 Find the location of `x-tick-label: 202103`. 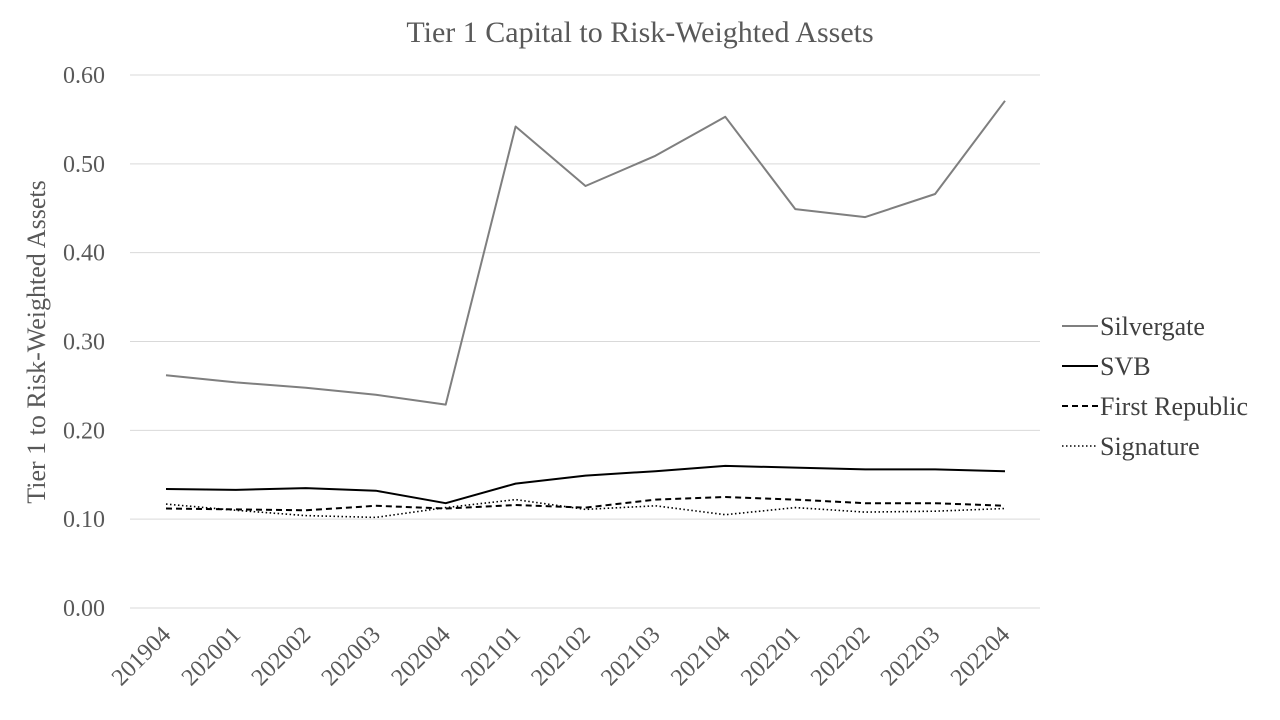

x-tick-label: 202103 is located at coordinates (630, 656).